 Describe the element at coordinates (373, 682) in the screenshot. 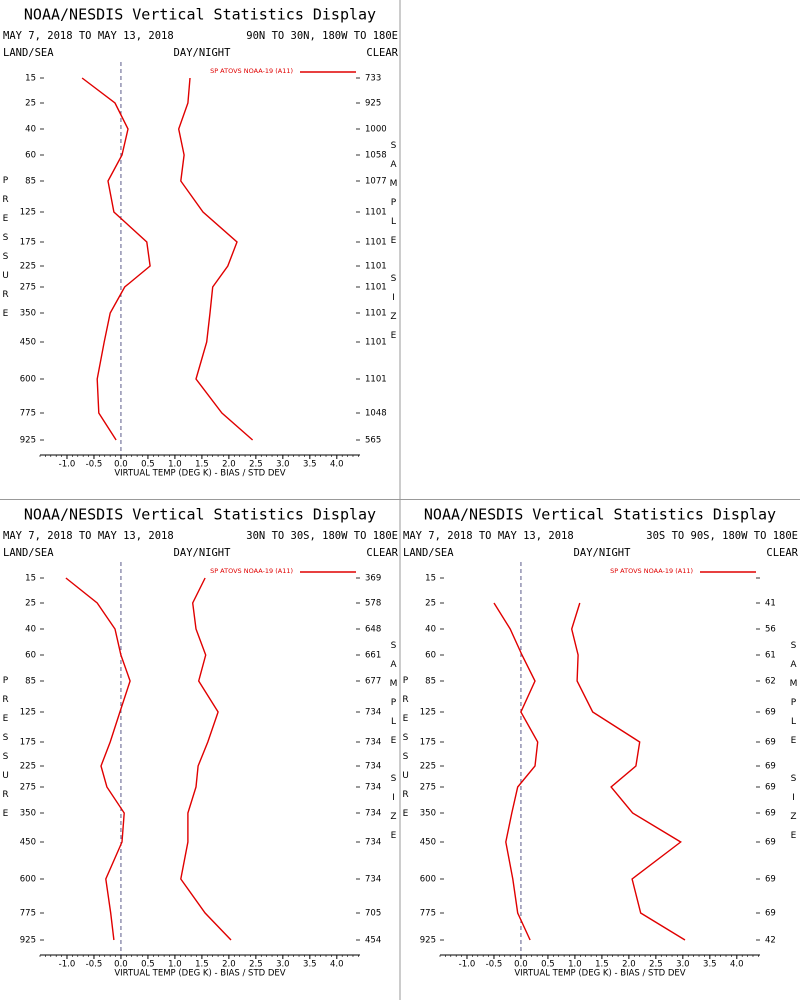

I see `sample-size: 677` at that location.